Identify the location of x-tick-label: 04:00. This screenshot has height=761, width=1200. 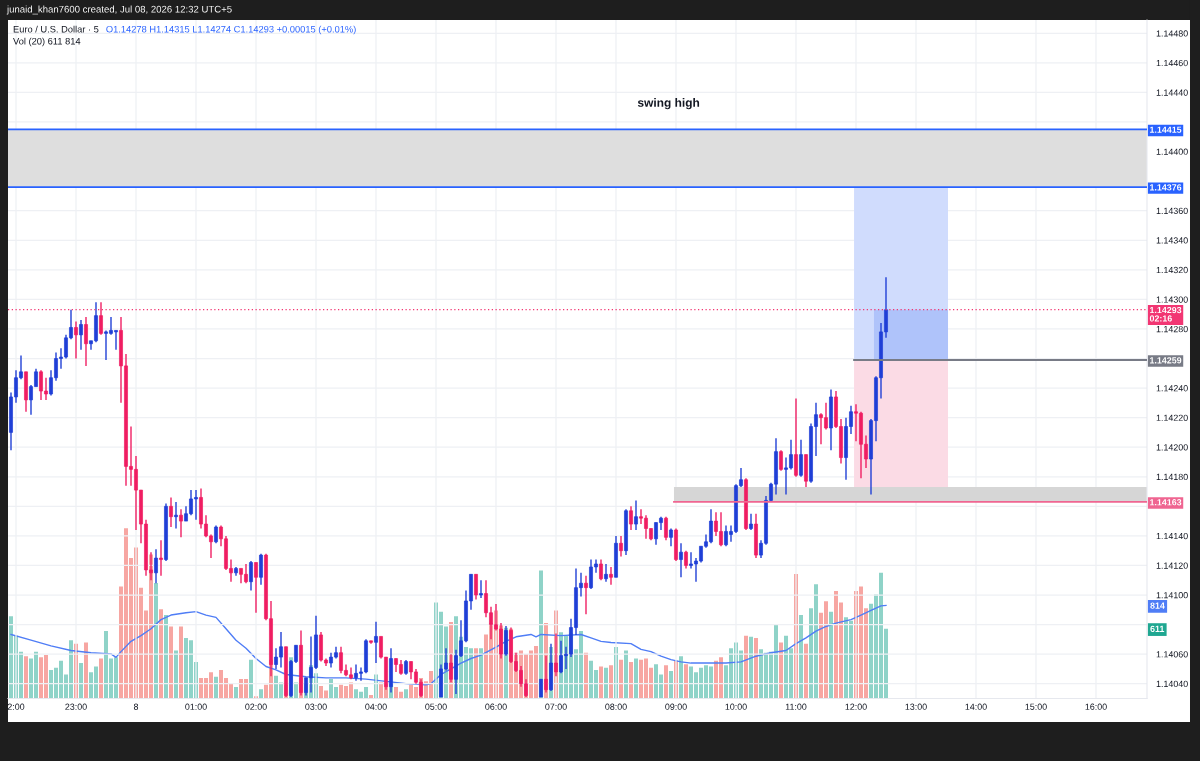
(376, 706).